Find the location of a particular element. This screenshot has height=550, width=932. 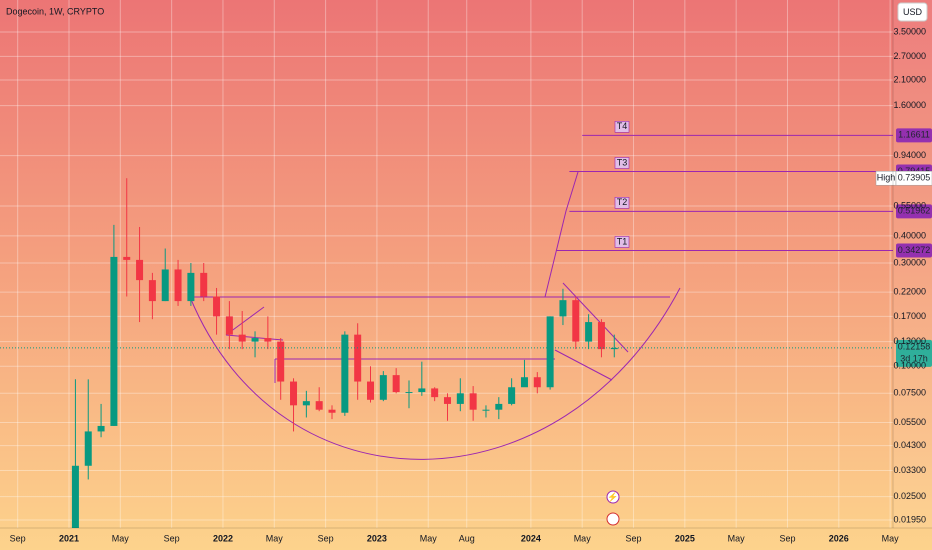

price-tag-label: 1.16611 is located at coordinates (914, 135).